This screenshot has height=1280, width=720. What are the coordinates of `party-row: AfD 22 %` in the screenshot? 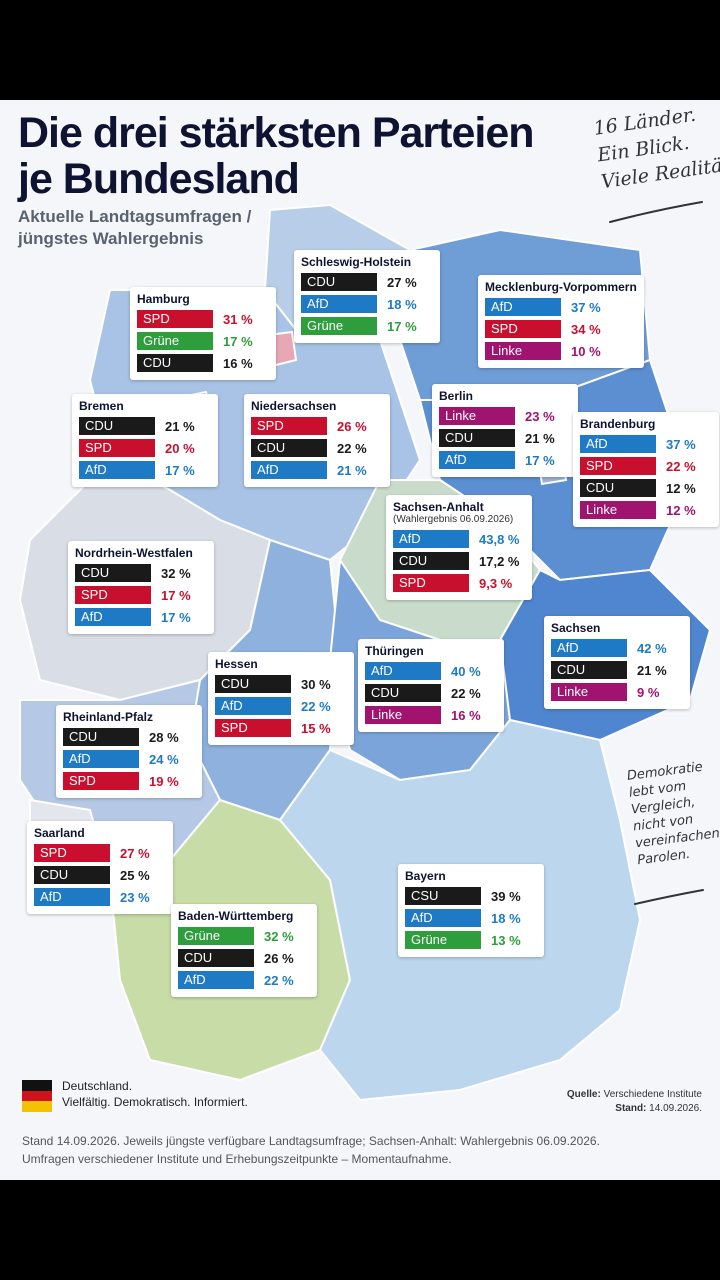 It's located at (244, 980).